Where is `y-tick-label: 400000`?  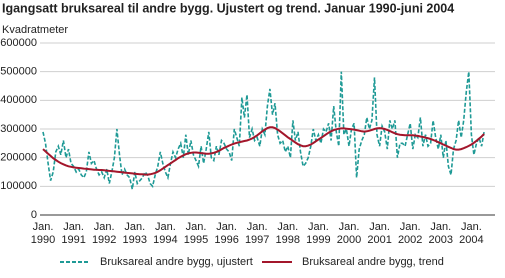 y-tick-label: 400000 is located at coordinates (18, 100).